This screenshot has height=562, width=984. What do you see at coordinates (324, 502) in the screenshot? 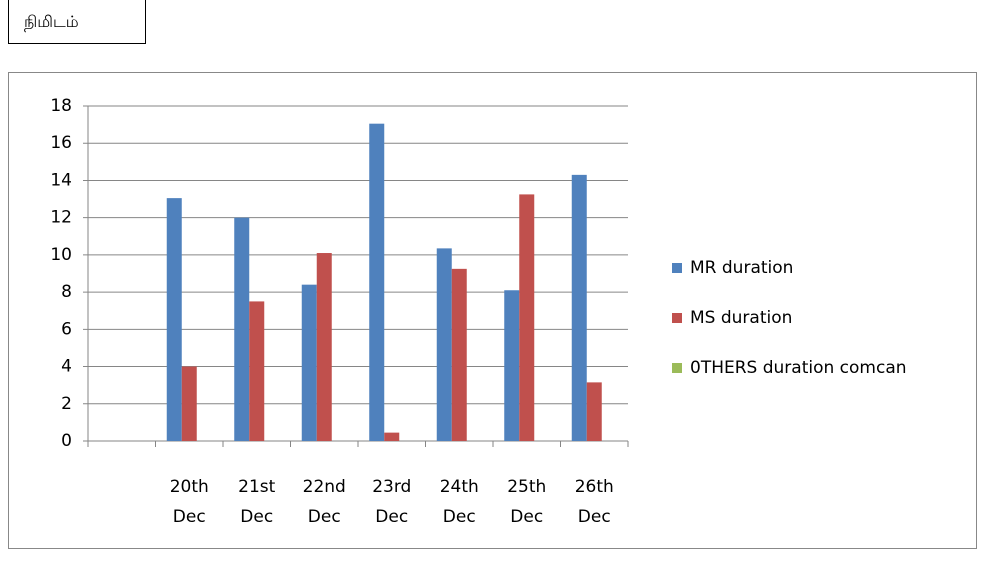
I see `x-tick-label: 22nd Dec` at bounding box center [324, 502].